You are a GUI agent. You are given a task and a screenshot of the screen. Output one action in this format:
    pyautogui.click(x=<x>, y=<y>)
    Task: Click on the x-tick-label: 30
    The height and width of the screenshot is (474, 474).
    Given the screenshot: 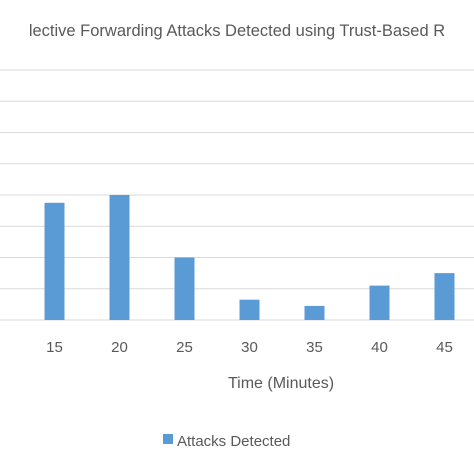 What is the action you would take?
    pyautogui.click(x=249, y=347)
    